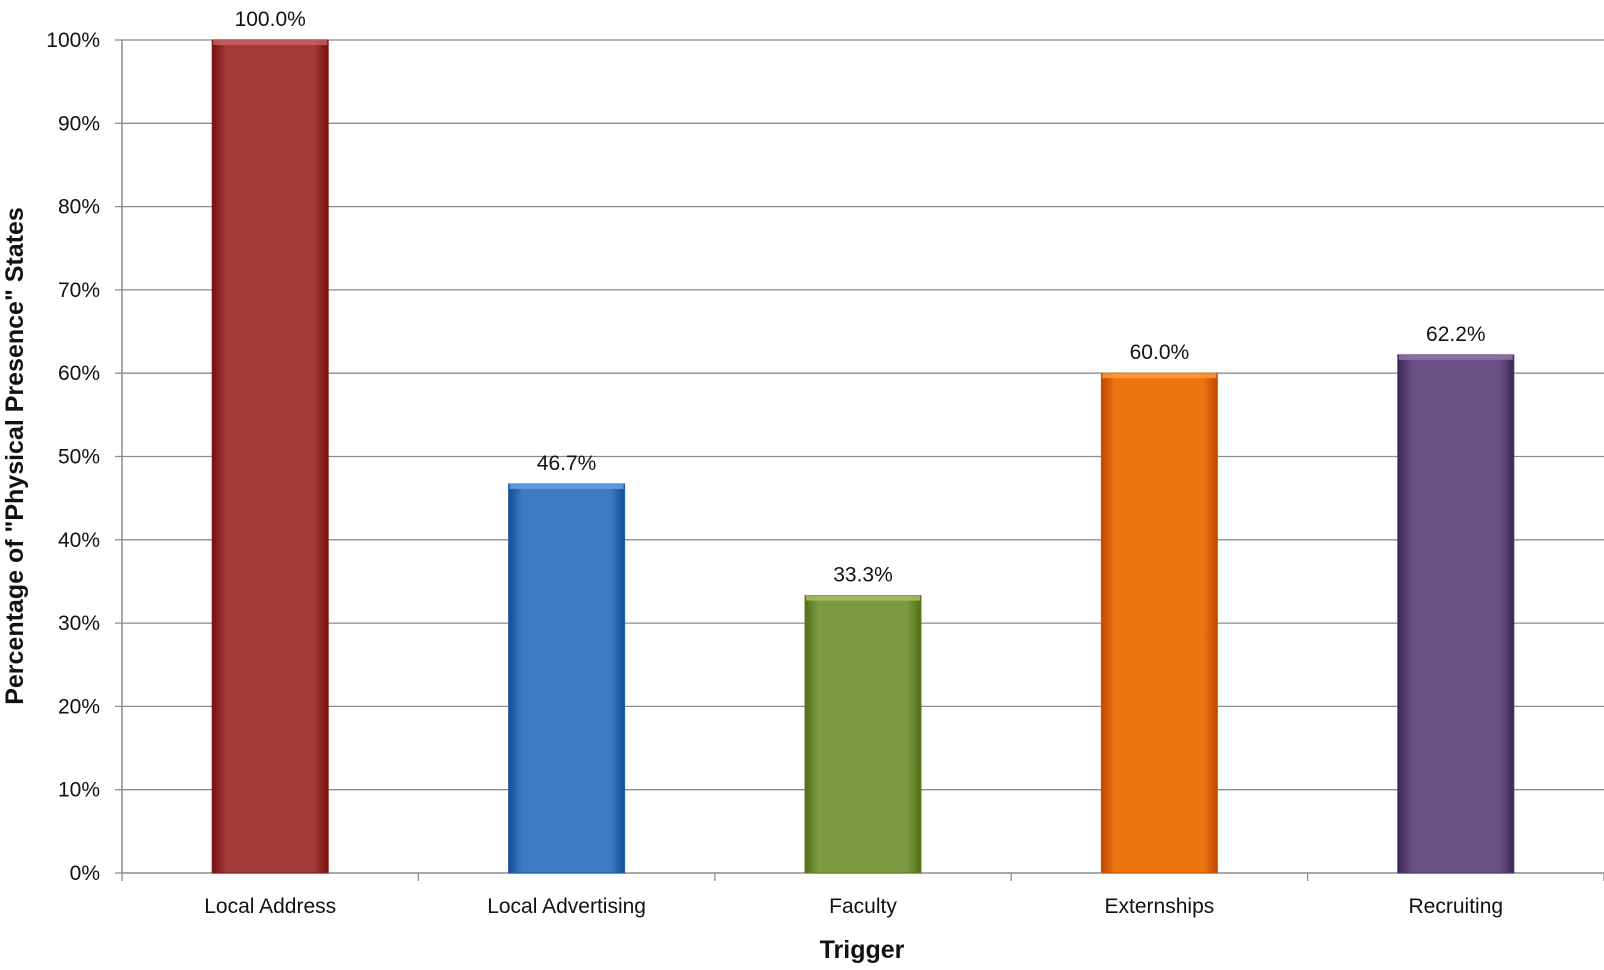 This screenshot has height=970, width=1604. What do you see at coordinates (1456, 614) in the screenshot?
I see `bar-recruiting` at bounding box center [1456, 614].